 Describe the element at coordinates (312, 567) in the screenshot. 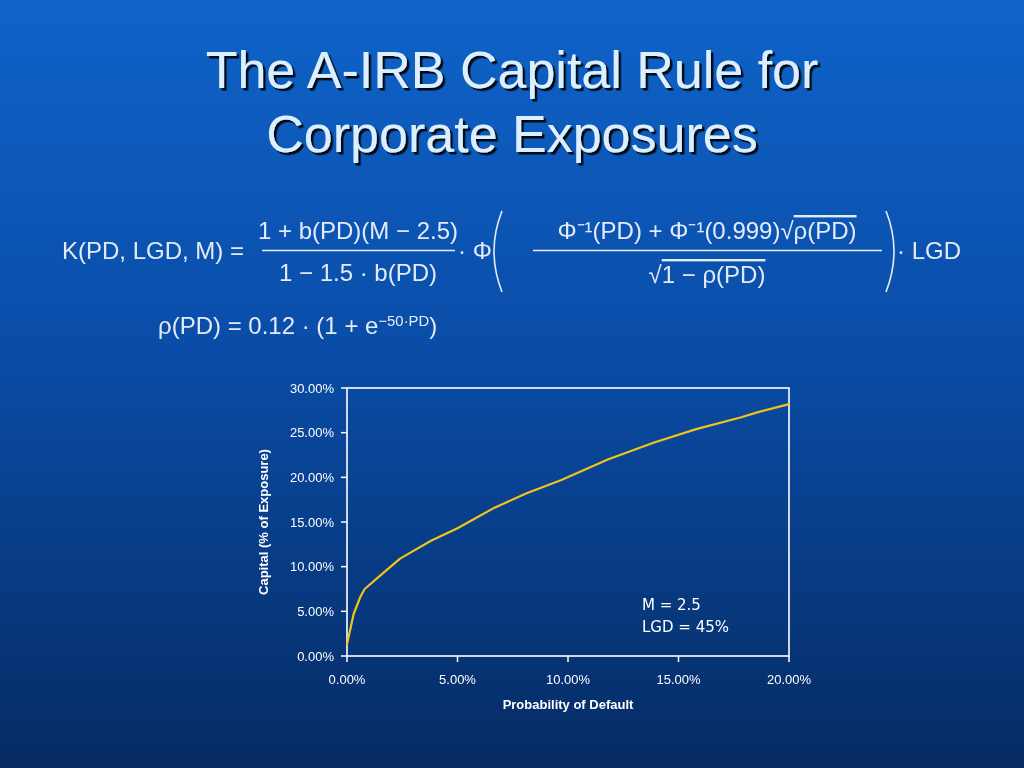

I see `y-tick-label: 10.00%` at that location.